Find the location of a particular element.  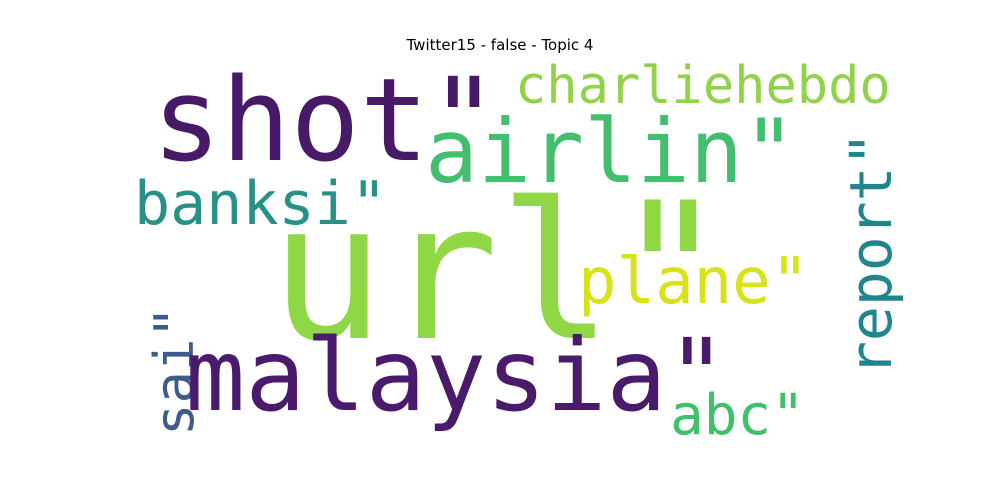

figure-title: Twitter15 - false - Topic 4 is located at coordinates (500, 45).